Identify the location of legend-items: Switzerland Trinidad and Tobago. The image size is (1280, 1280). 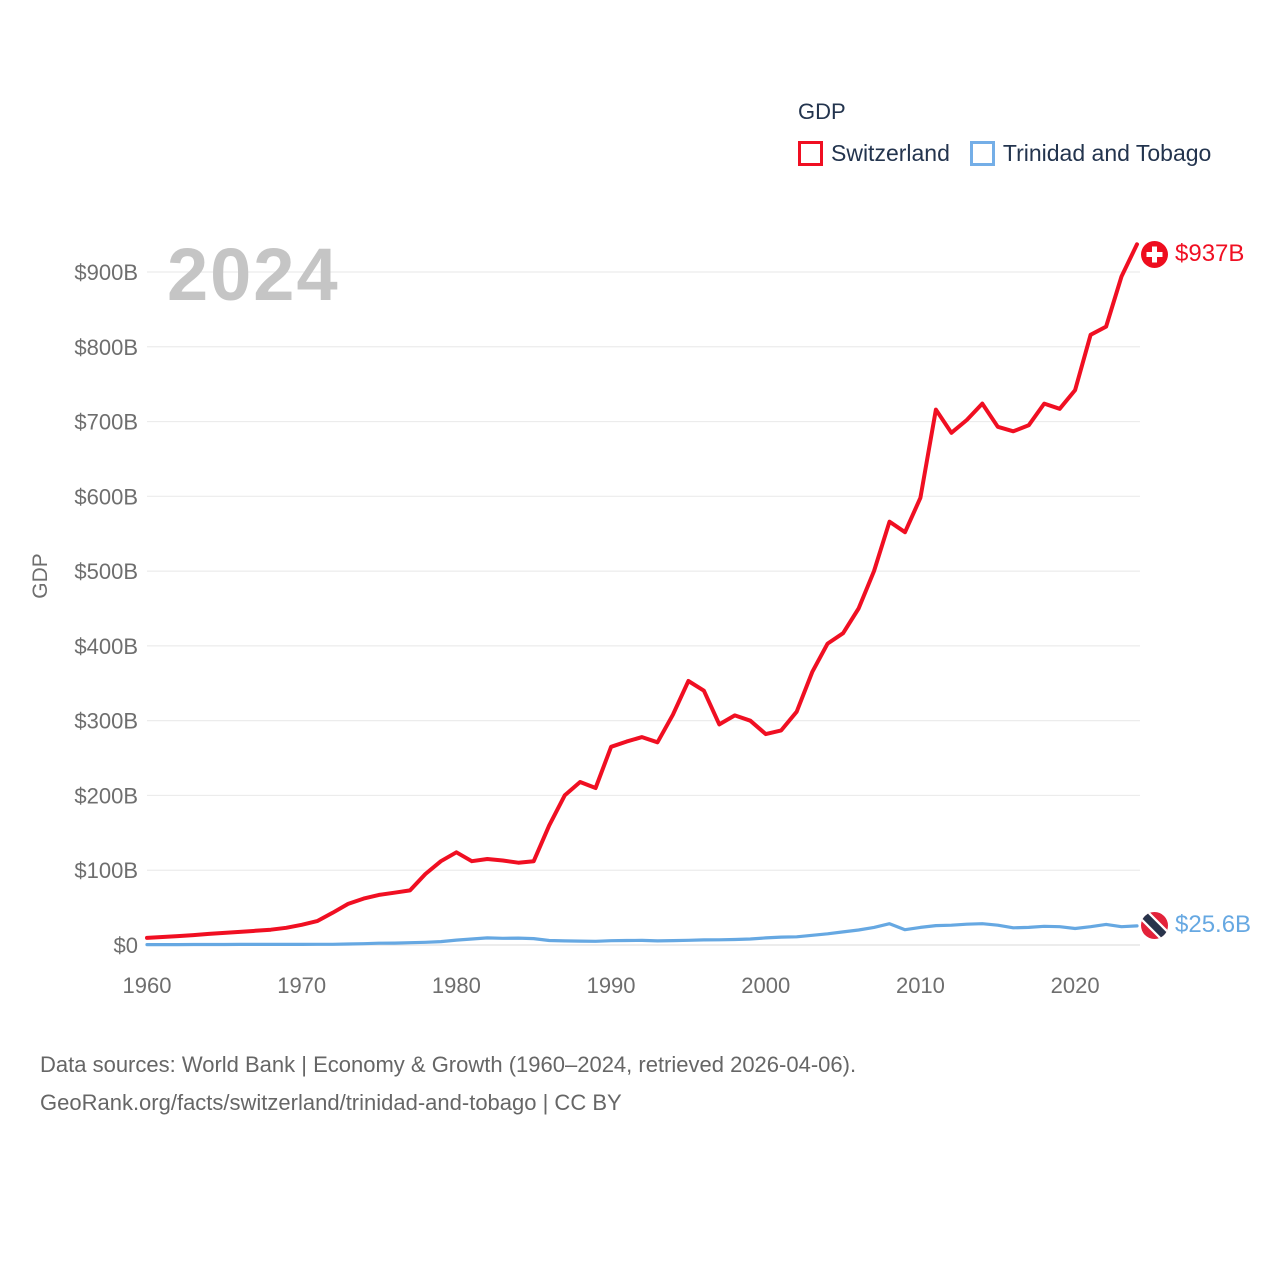
(1004, 153).